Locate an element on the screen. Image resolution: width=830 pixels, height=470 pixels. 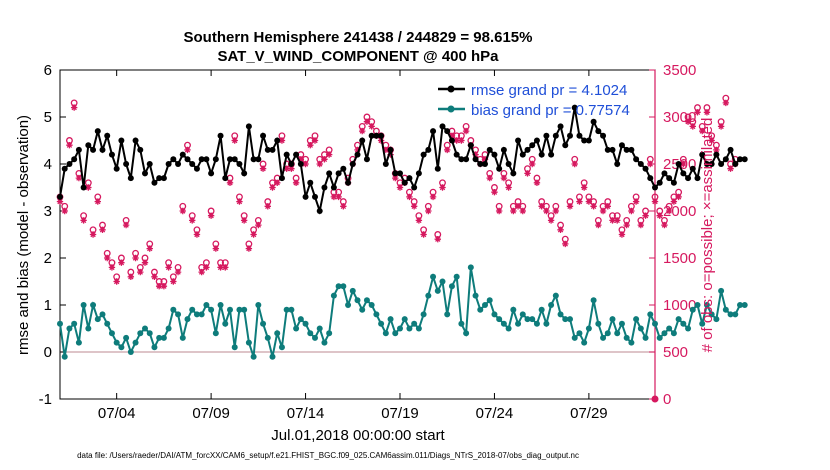
y2-tick-label: 1500 is located at coordinates (679, 258).